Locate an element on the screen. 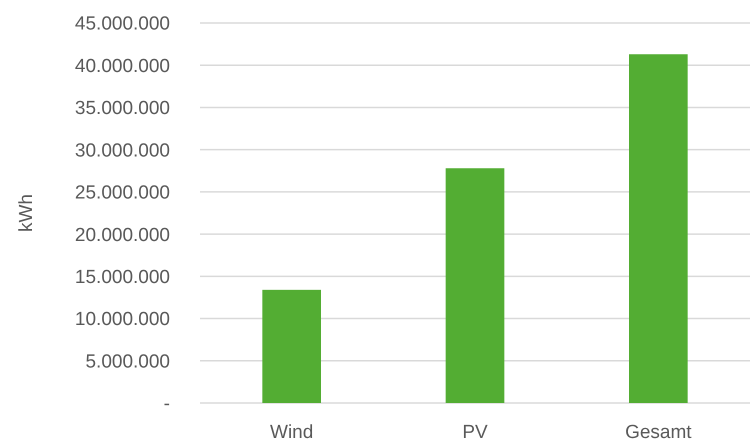 The height and width of the screenshot is (444, 750). y-axis-title: kWh is located at coordinates (26, 213).